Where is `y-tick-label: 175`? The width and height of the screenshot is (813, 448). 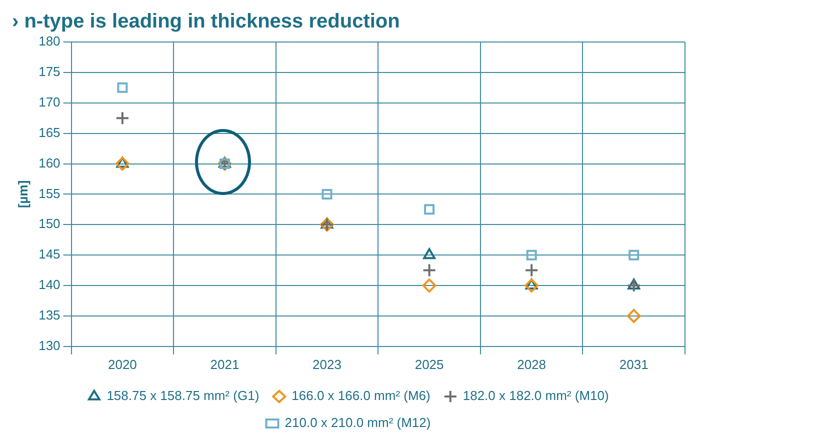
y-tick-label: 175 is located at coordinates (49, 72).